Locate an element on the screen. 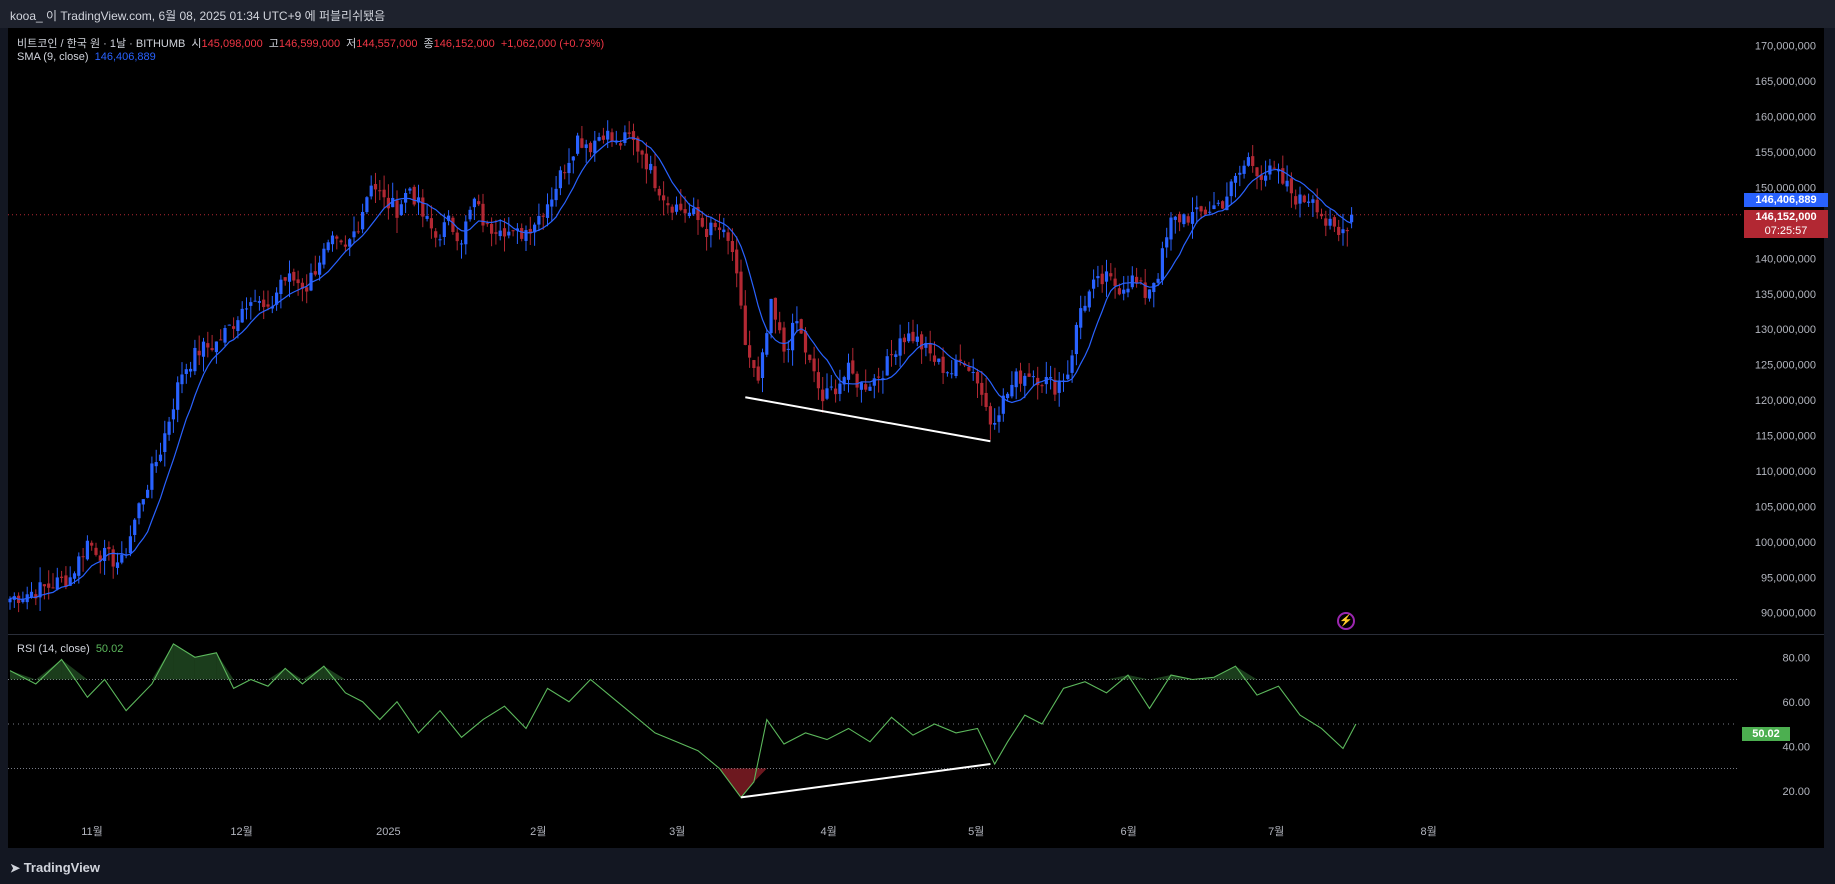 The width and height of the screenshot is (1835, 884). low-value: 144,557,000 is located at coordinates (387, 44).